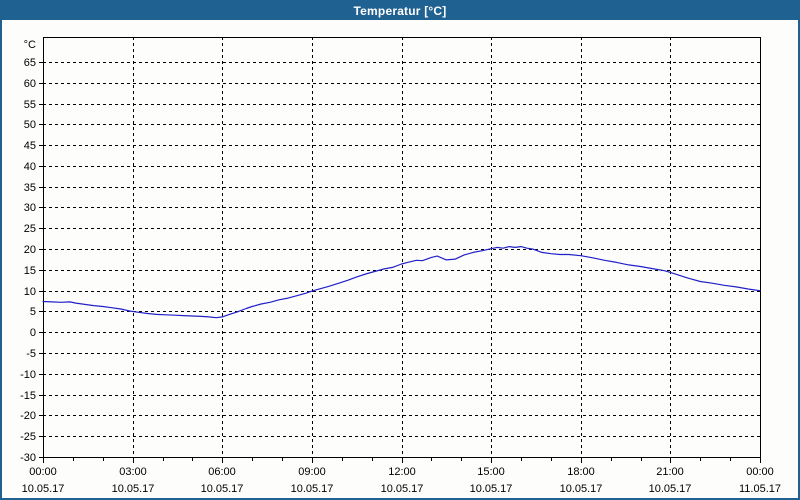  I want to click on y-axis-ticks, so click(41, 260).